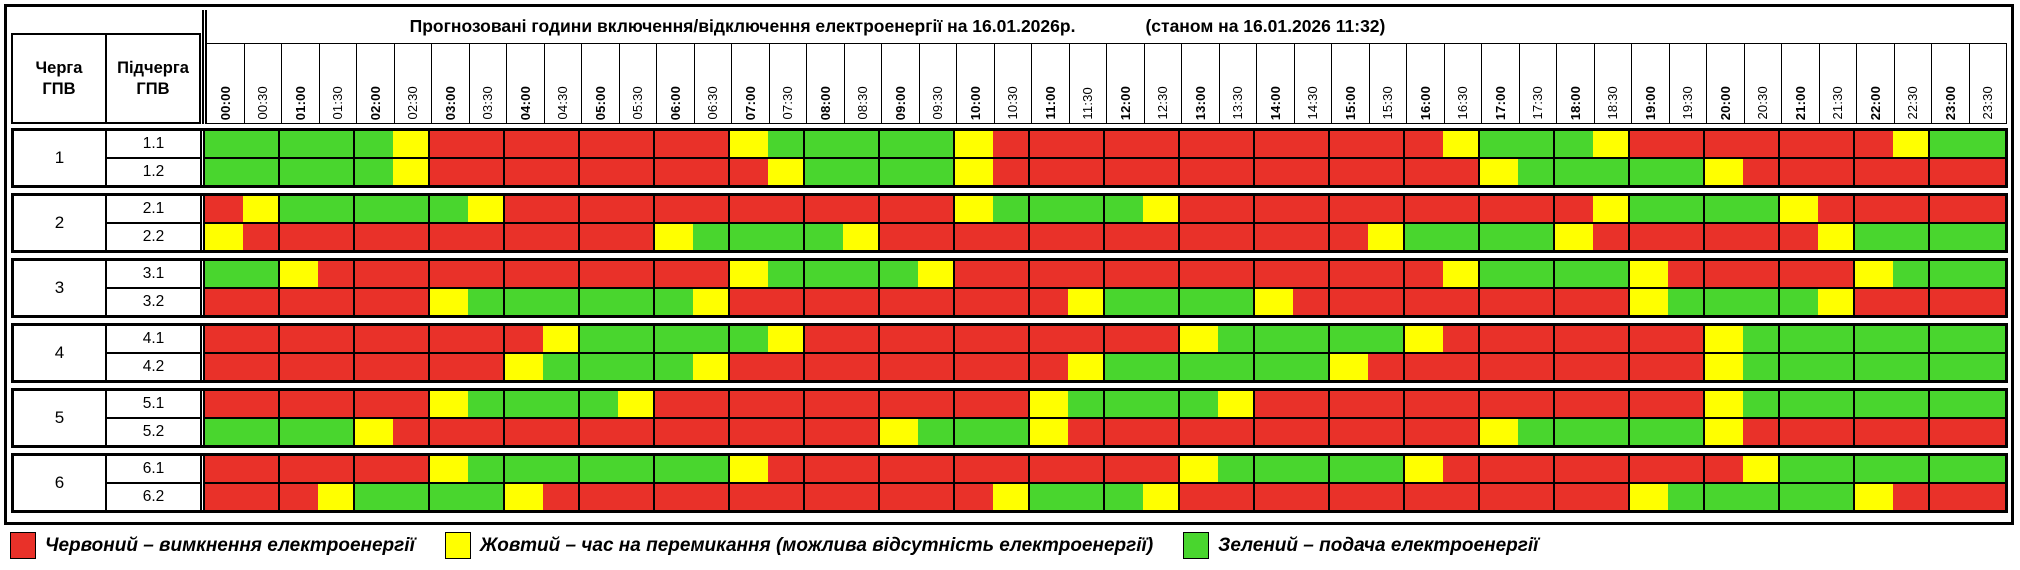 The width and height of the screenshot is (2020, 570). Describe the element at coordinates (1799, 302) in the screenshot. I see `cell-3.2-21:00` at that location.